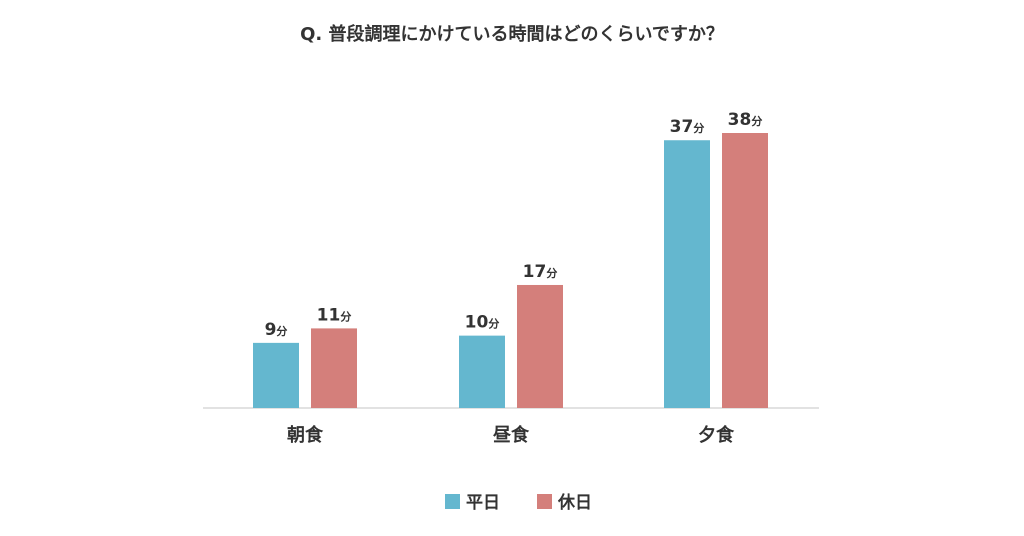 This screenshot has height=536, width=1024. I want to click on legend-label-1: 休日, so click(574, 502).